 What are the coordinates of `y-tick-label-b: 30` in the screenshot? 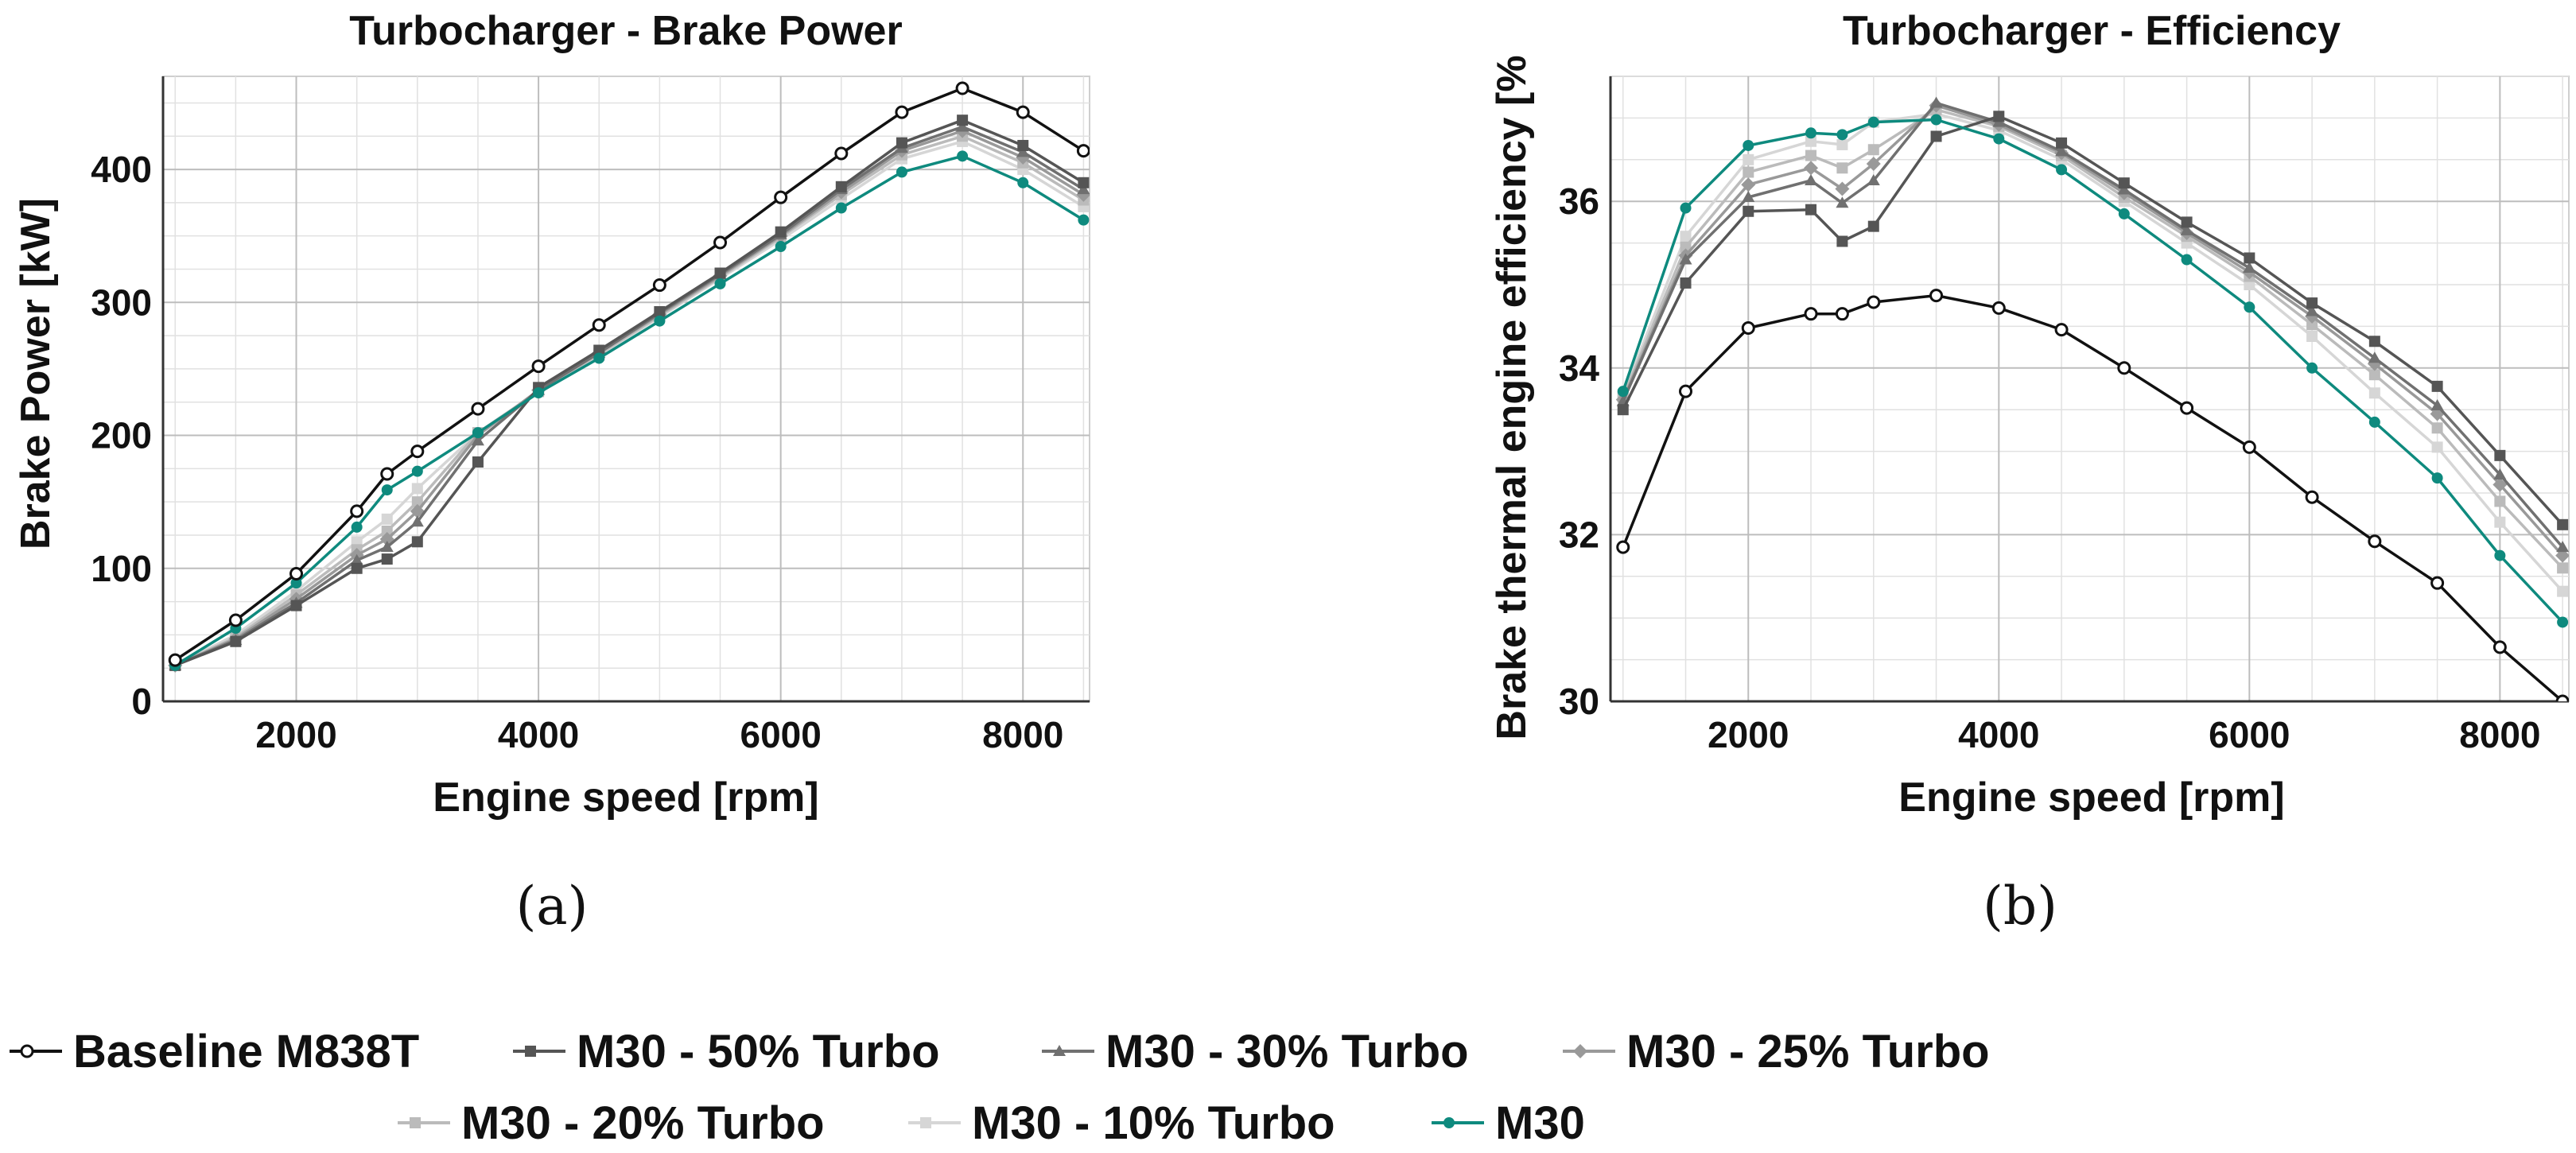 It's located at (1579, 701).